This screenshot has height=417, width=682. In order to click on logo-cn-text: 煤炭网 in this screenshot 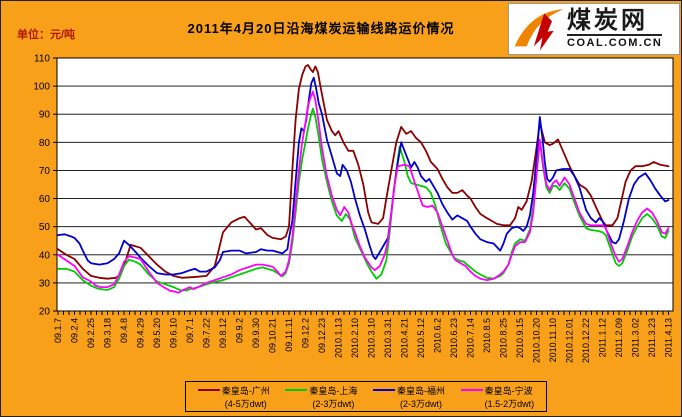, I will do `click(607, 20)`.